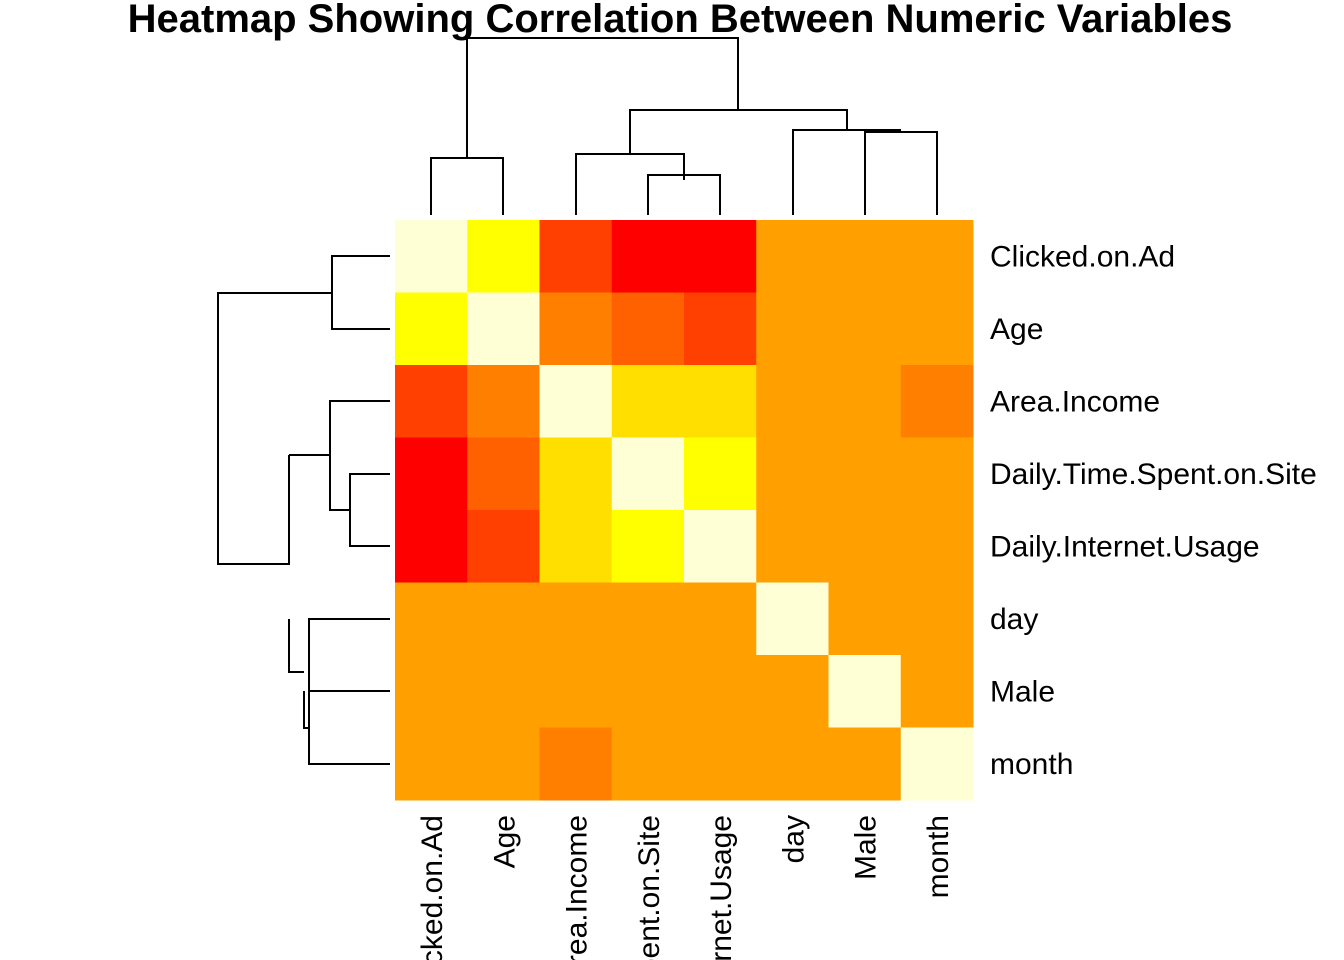 This screenshot has width=1344, height=960. What do you see at coordinates (1022, 691) in the screenshot?
I see `row-label: Male` at bounding box center [1022, 691].